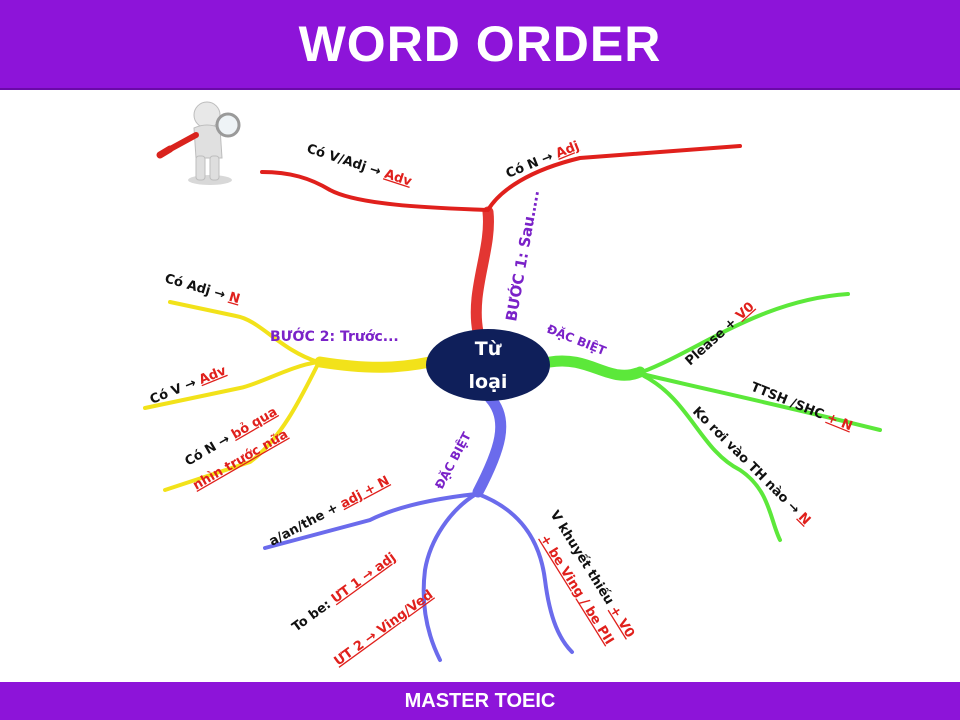  I want to click on right-item-2: TTSH /SHC + N, so click(802, 407).